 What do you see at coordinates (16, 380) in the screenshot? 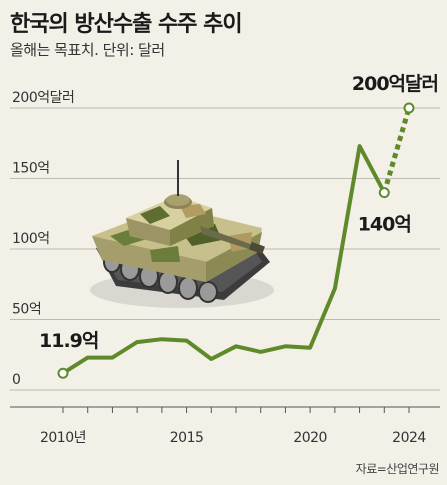
I see `y-tick-label: 0` at bounding box center [16, 380].